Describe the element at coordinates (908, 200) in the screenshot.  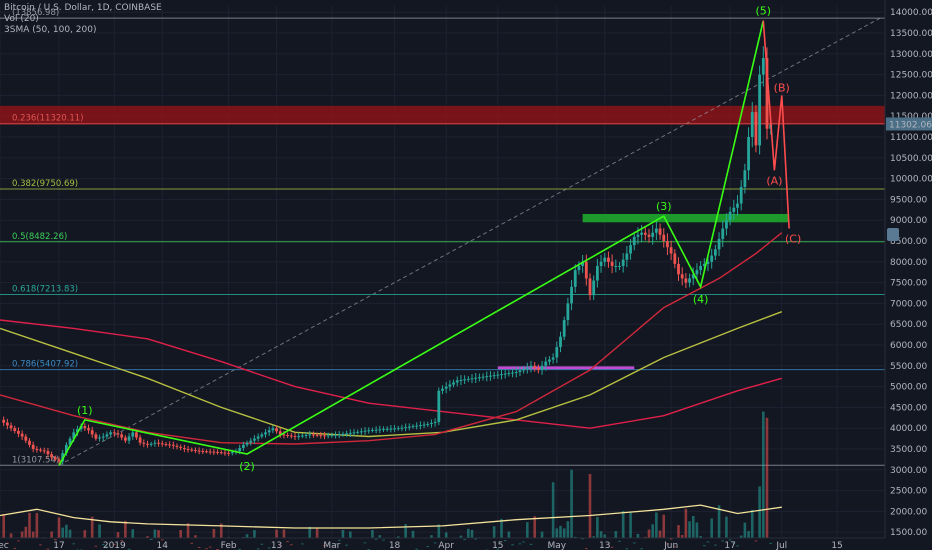
I see `price-tick-label: 9500.00` at that location.